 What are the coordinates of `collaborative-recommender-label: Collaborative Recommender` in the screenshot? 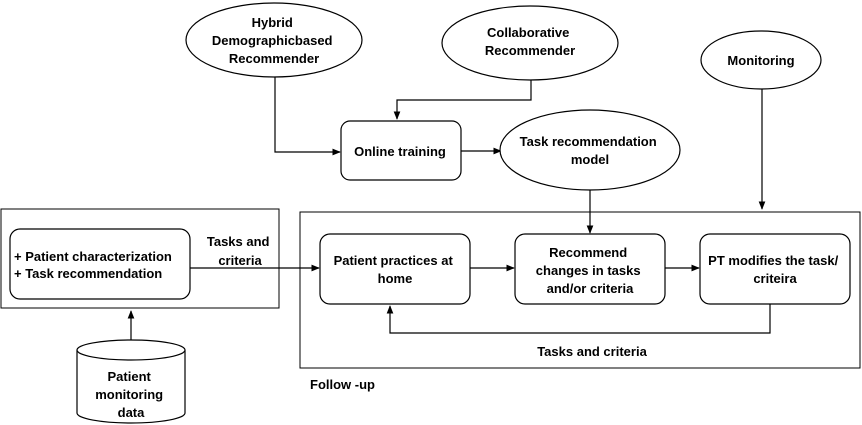 It's located at (530, 41).